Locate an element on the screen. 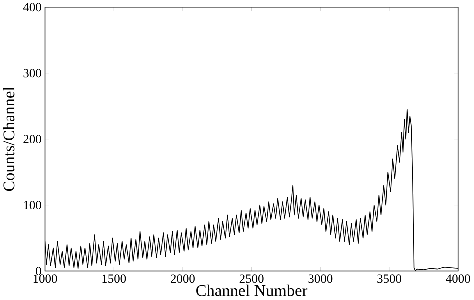 This screenshot has width=474, height=300. x-tick-label: 3500 is located at coordinates (390, 279).